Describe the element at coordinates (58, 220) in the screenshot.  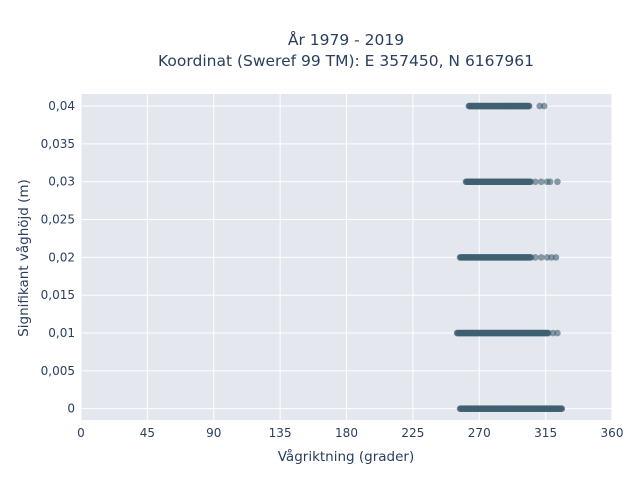
I see `y-tick-label: 0,025` at that location.